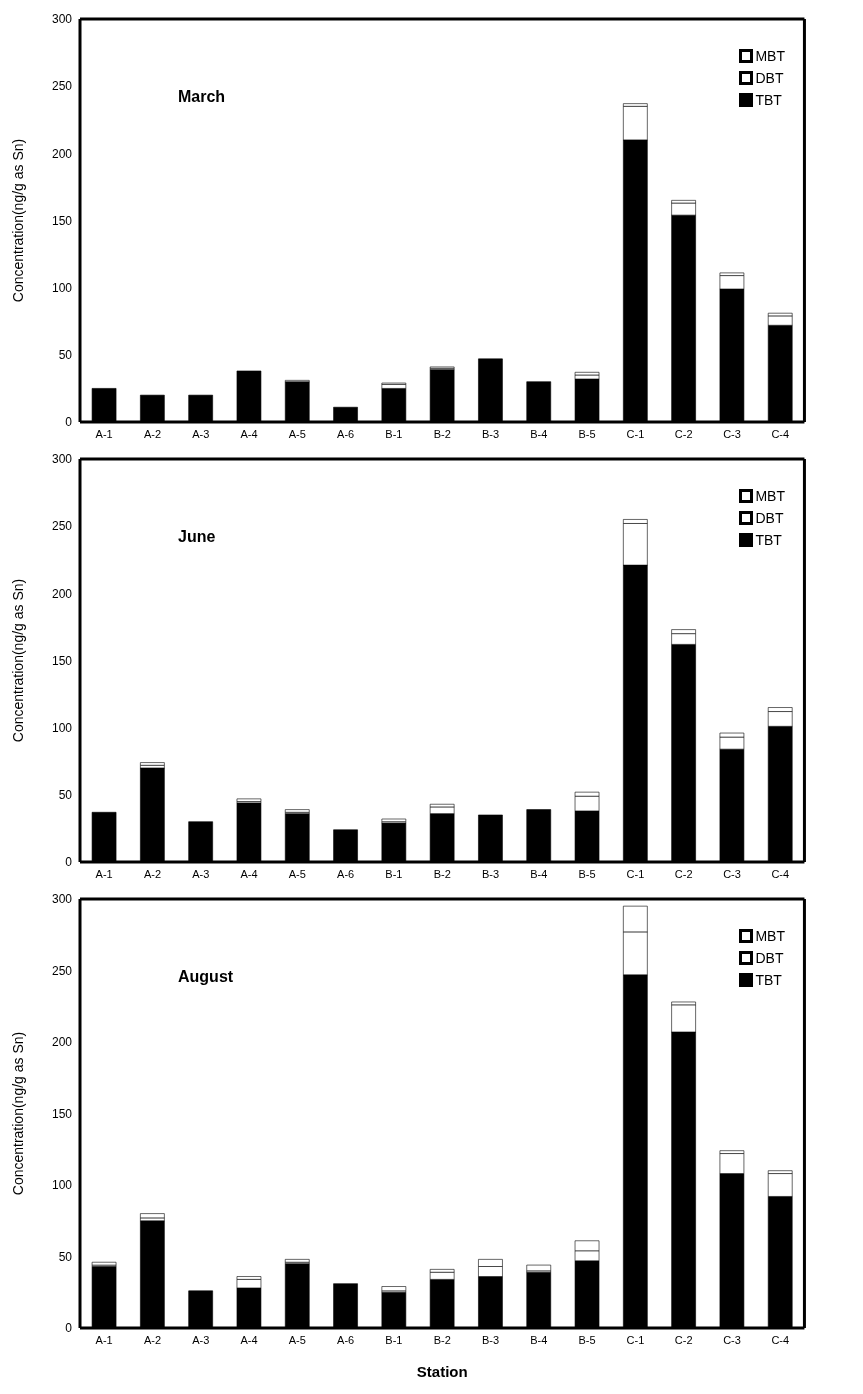 Image resolution: width=863 pixels, height=1394 pixels. Describe the element at coordinates (197, 537) in the screenshot. I see `text: June` at that location.